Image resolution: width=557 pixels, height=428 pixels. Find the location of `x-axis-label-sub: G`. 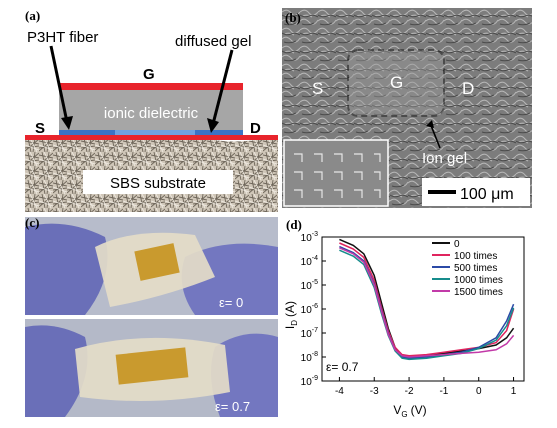

x-axis-label-sub: G is located at coordinates (404, 414).